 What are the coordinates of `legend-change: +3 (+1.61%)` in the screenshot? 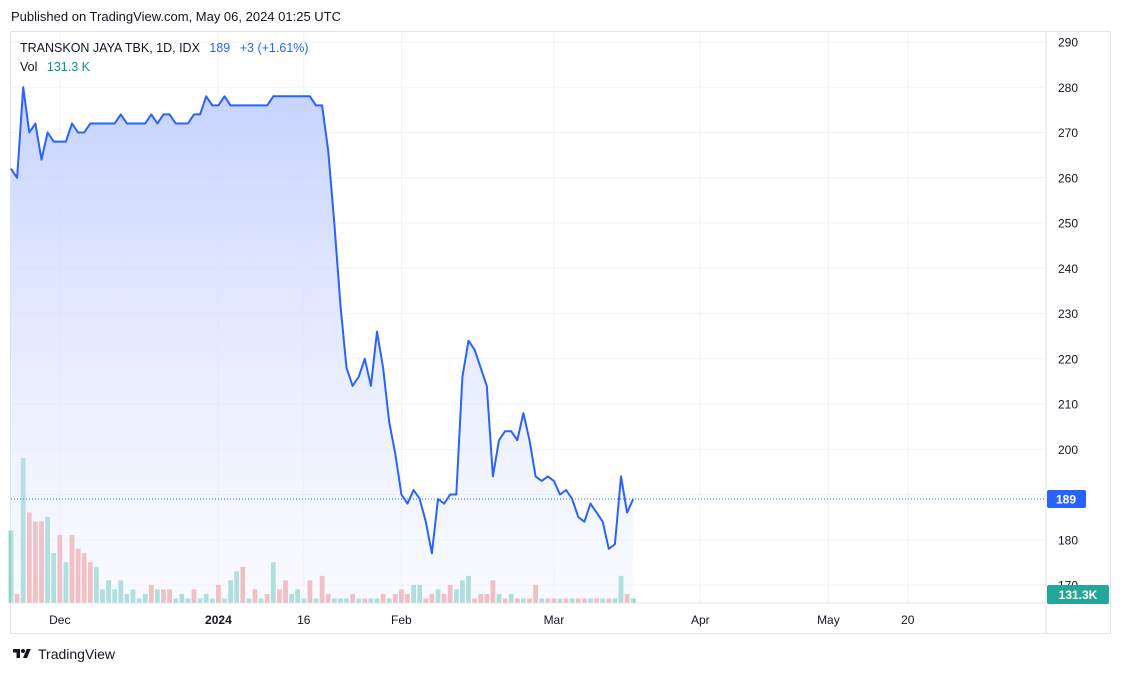 It's located at (274, 48).